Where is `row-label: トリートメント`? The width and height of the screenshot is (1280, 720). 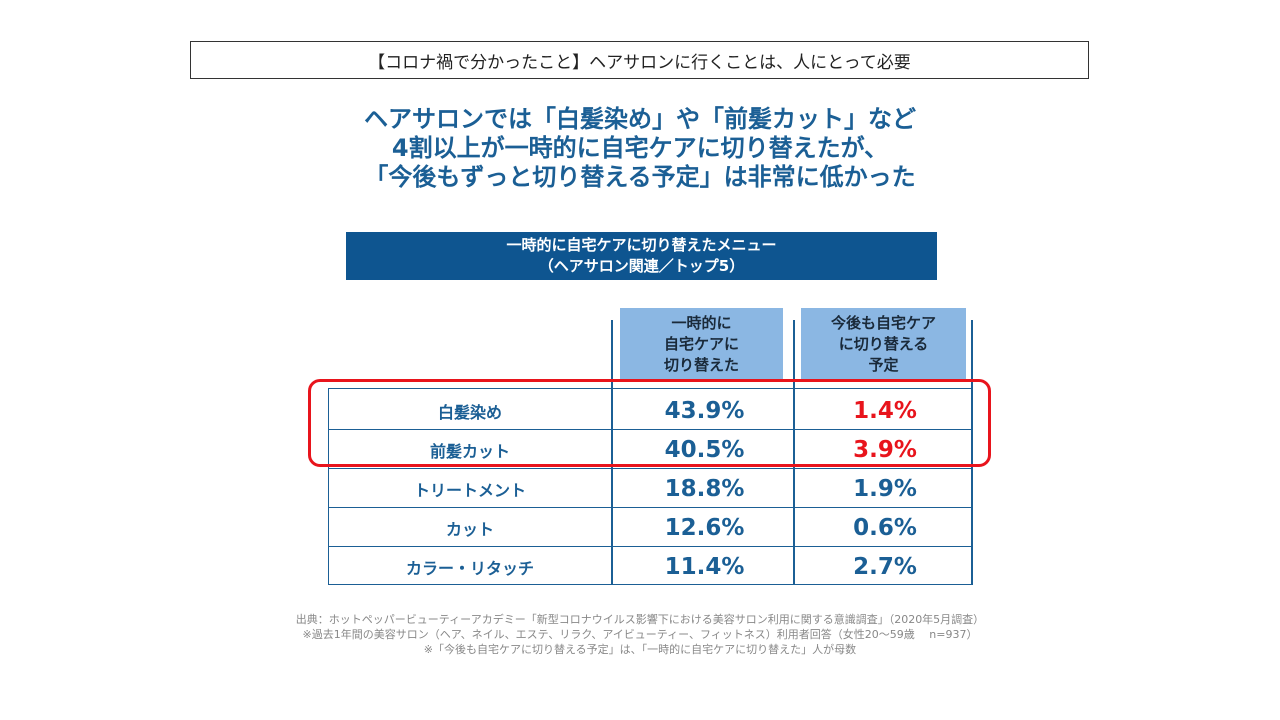
row-label: トリートメント is located at coordinates (469, 490).